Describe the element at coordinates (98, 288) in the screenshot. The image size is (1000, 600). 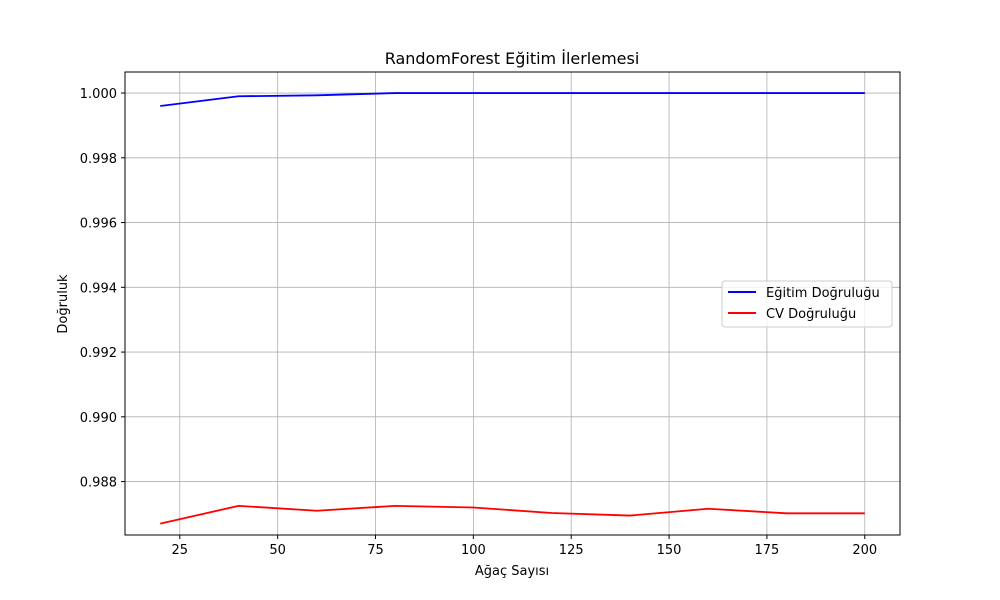
I see `y-tick-label: 0.994` at that location.